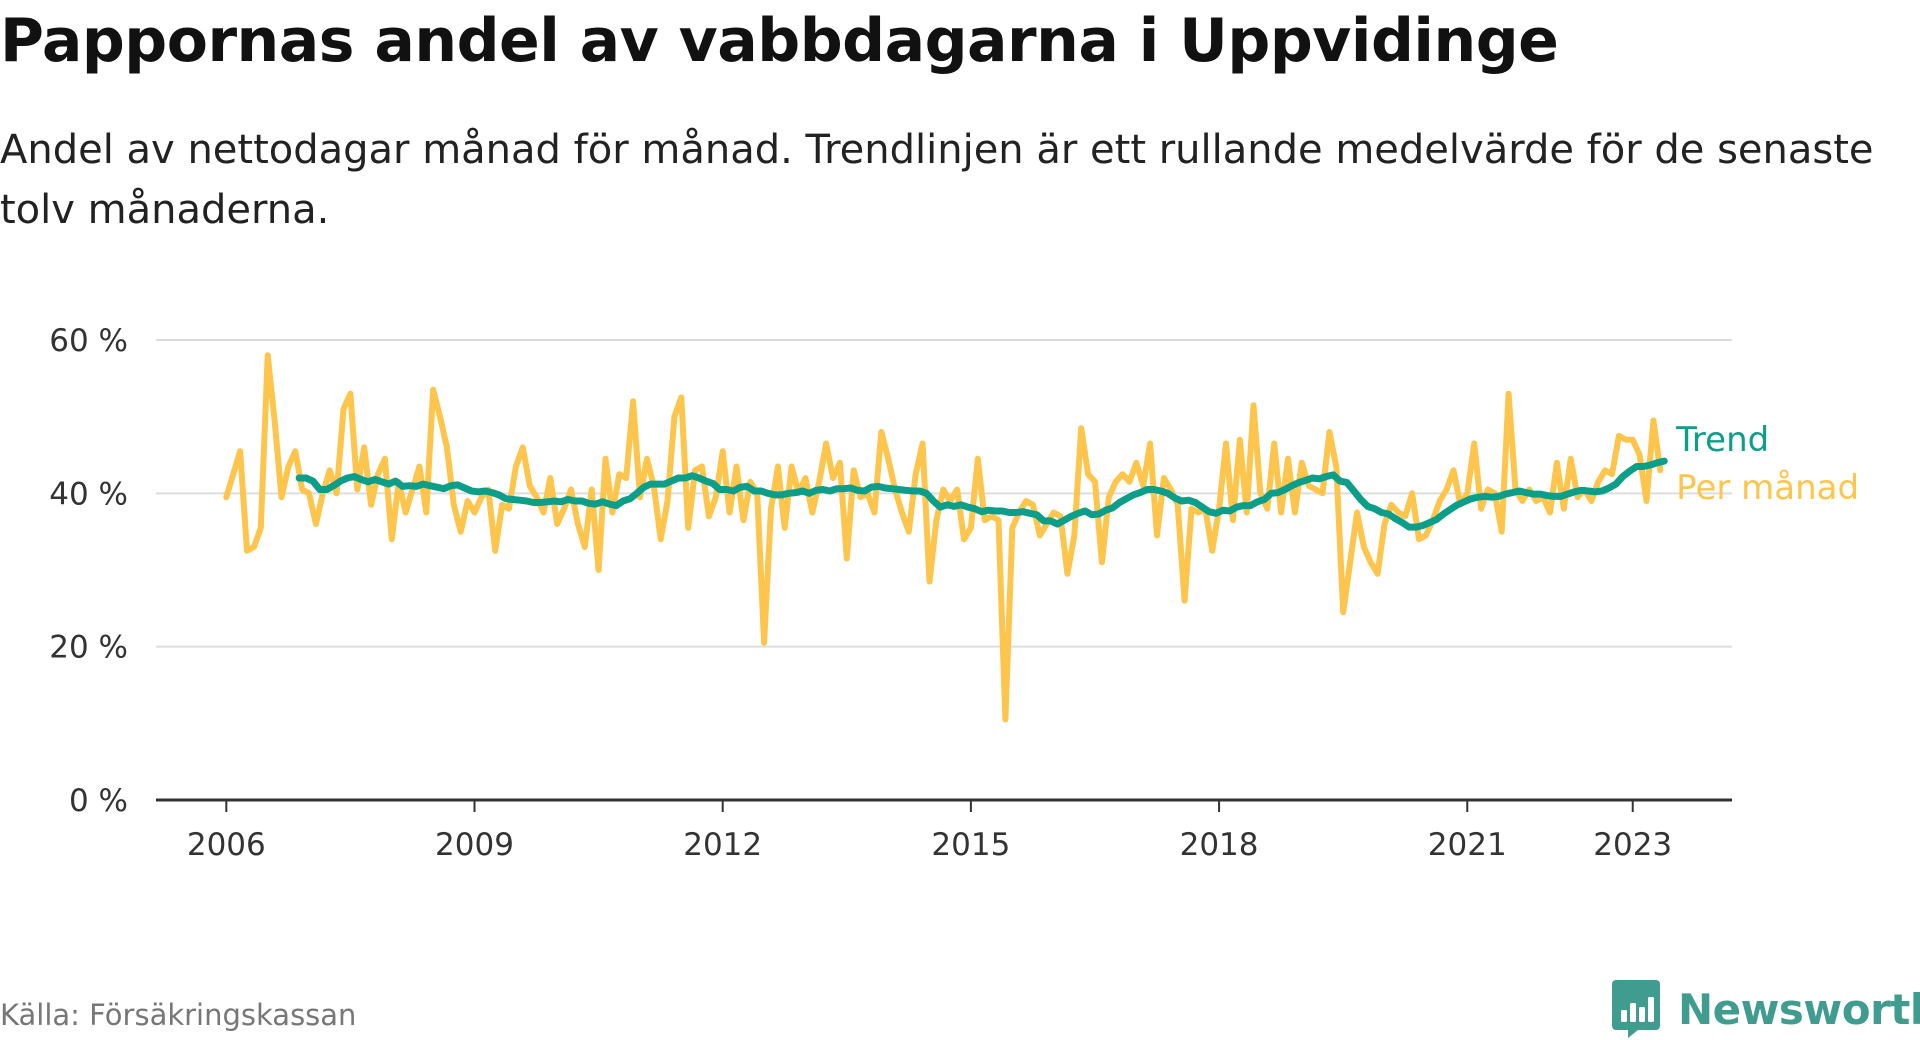 This screenshot has height=1040, width=1920. I want to click on x-tick-label: 2006, so click(226, 845).